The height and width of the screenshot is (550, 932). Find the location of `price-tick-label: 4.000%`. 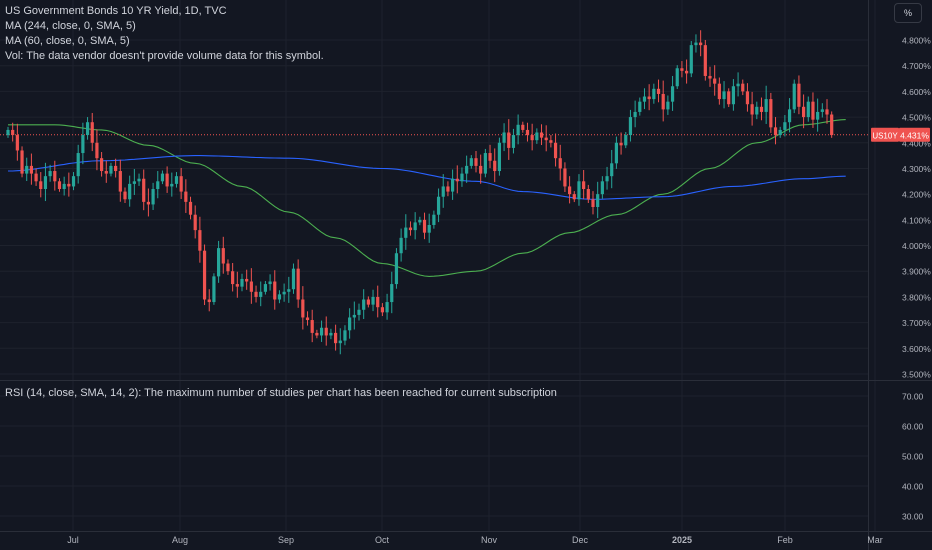

price-tick-label: 4.000% is located at coordinates (916, 246).